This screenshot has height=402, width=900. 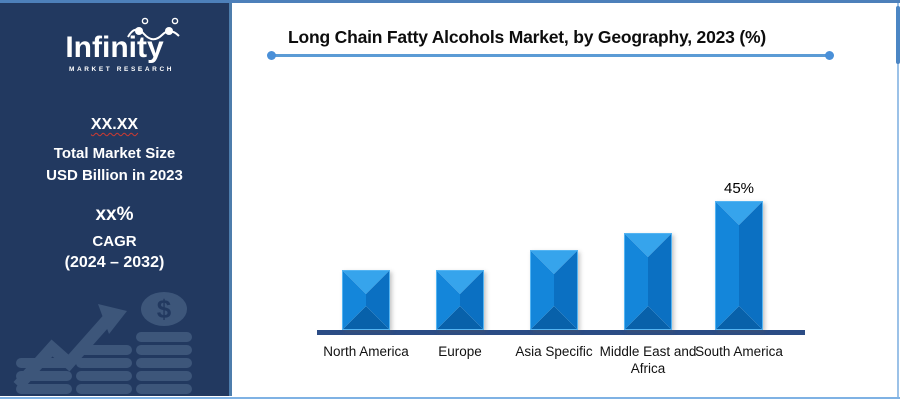 What do you see at coordinates (460, 351) in the screenshot?
I see `category-label-europe: Europe` at bounding box center [460, 351].